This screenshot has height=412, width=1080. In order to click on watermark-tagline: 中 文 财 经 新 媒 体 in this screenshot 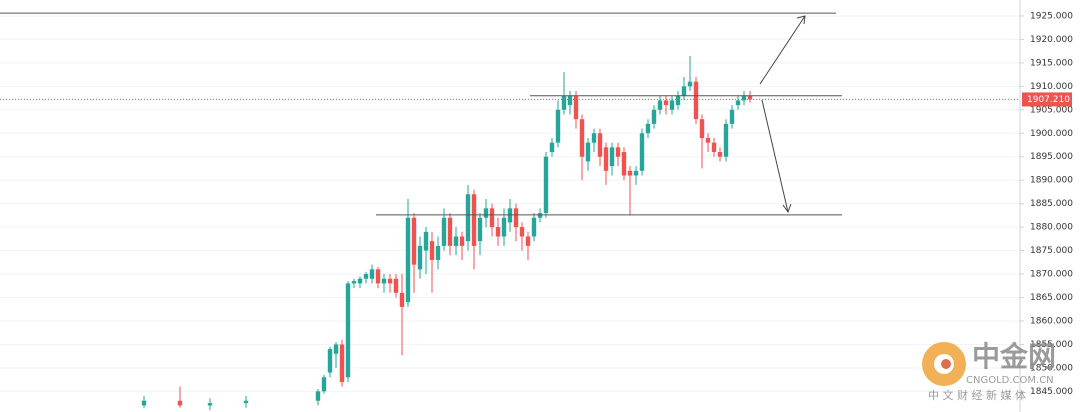, I will do `click(977, 395)`.